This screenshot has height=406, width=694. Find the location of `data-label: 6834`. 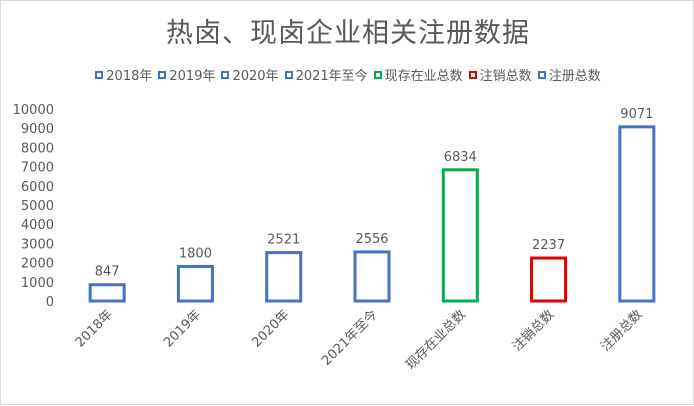

data-label: 6834 is located at coordinates (460, 157).